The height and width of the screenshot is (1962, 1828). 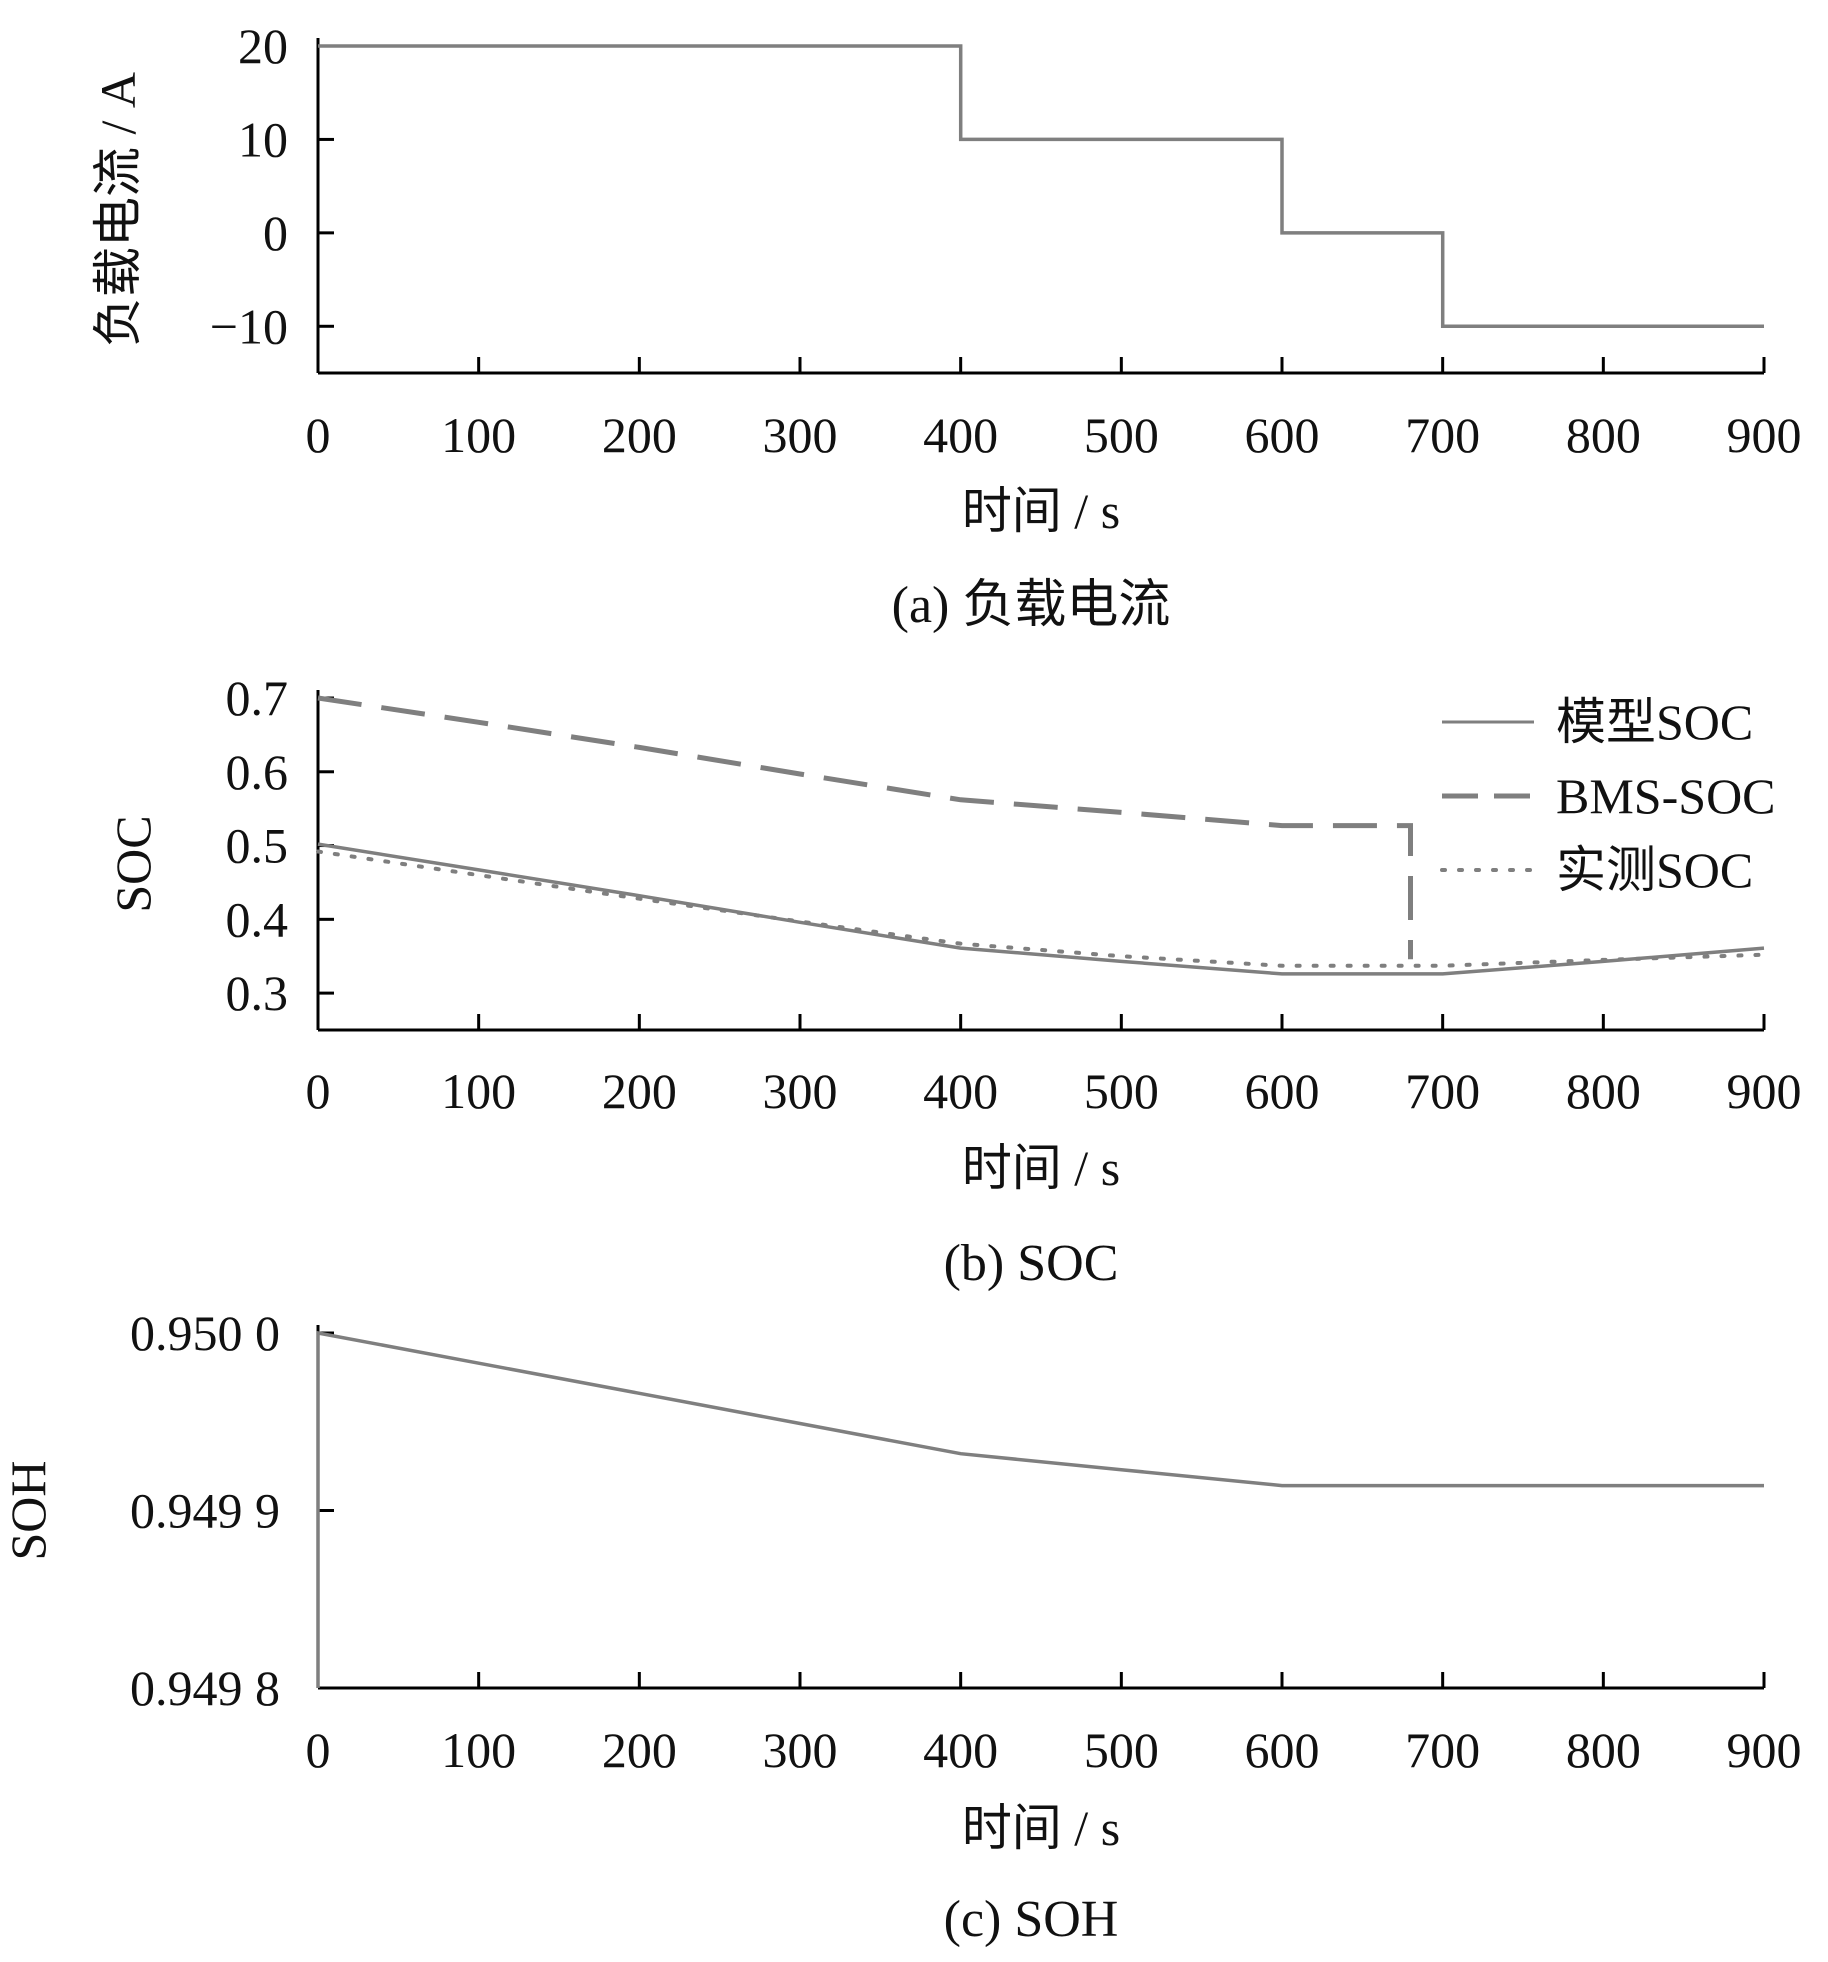 What do you see at coordinates (257, 919) in the screenshot?
I see `y-tick-label: 0.4` at bounding box center [257, 919].